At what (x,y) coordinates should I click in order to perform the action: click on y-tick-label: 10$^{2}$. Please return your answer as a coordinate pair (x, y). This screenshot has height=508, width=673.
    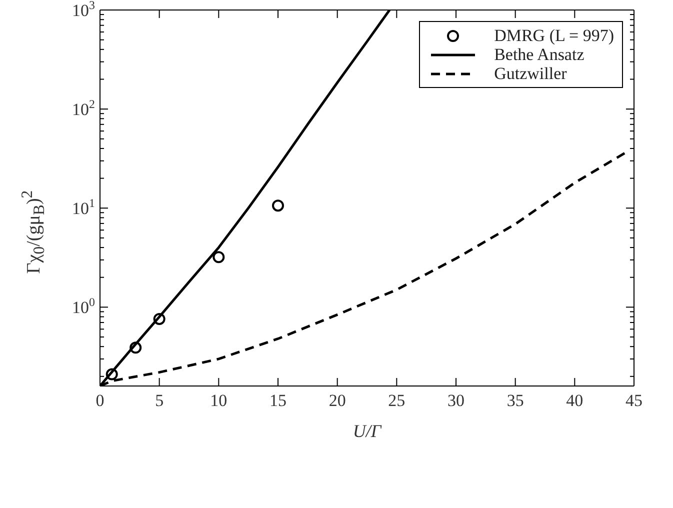
    Looking at the image, I should click on (84, 108).